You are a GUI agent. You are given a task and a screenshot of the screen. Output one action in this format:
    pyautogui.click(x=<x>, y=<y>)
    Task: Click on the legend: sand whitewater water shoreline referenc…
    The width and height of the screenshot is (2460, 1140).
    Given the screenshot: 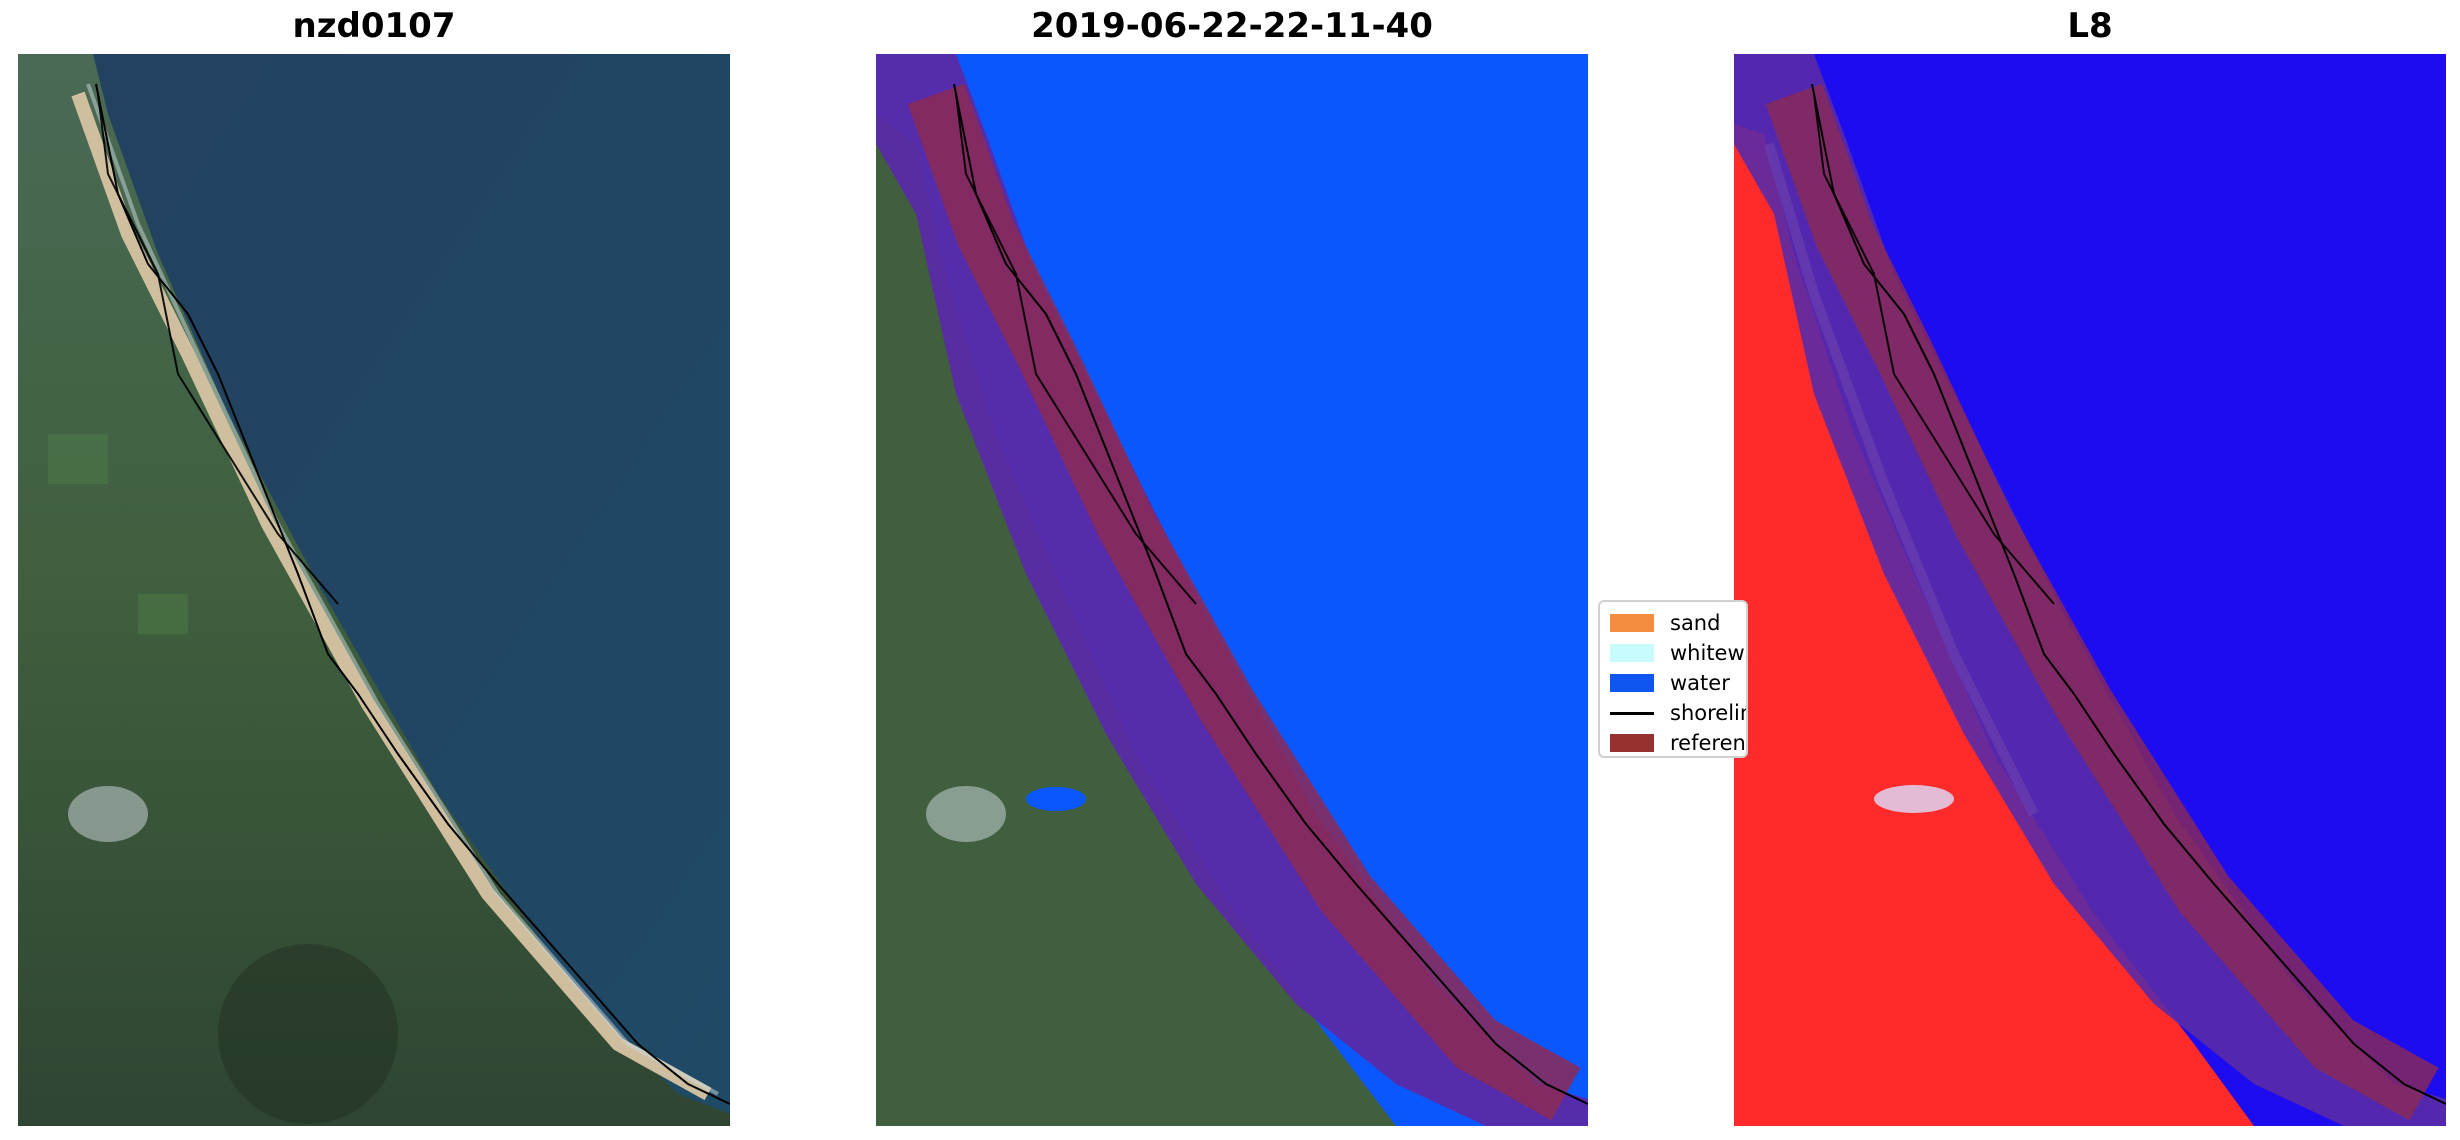 What is the action you would take?
    pyautogui.click(x=1673, y=679)
    